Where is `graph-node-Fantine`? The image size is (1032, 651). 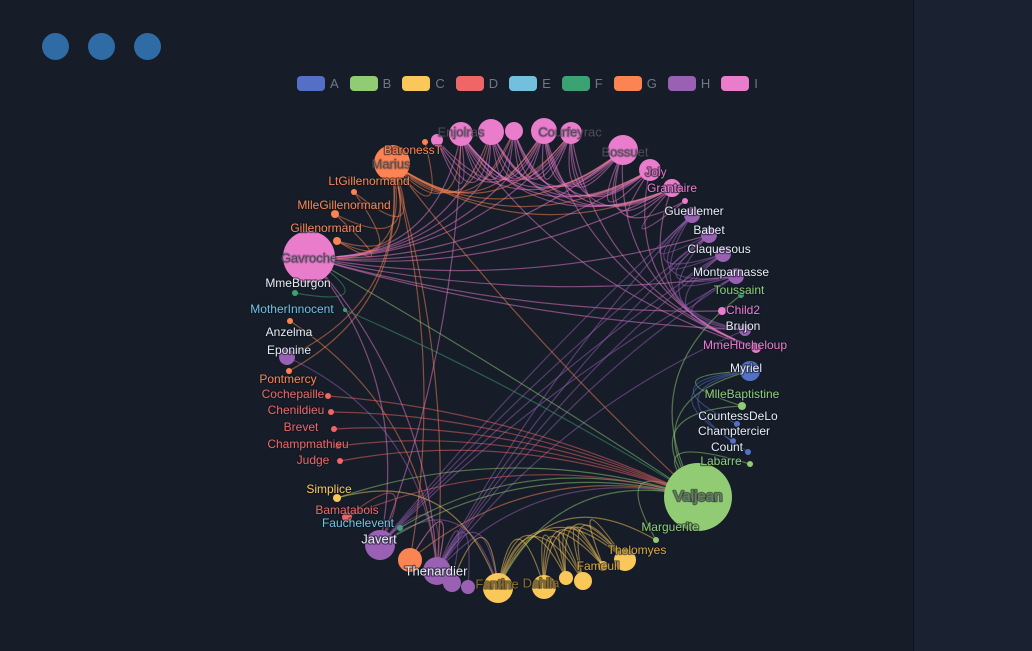
graph-node-Fantine is located at coordinates (498, 588).